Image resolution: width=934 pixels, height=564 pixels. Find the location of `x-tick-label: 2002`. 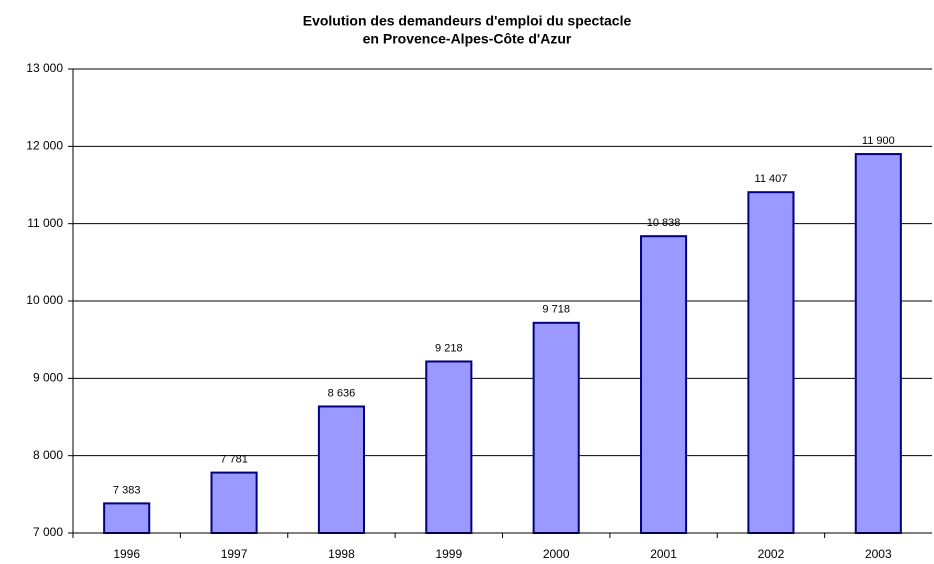

x-tick-label: 2002 is located at coordinates (771, 554).